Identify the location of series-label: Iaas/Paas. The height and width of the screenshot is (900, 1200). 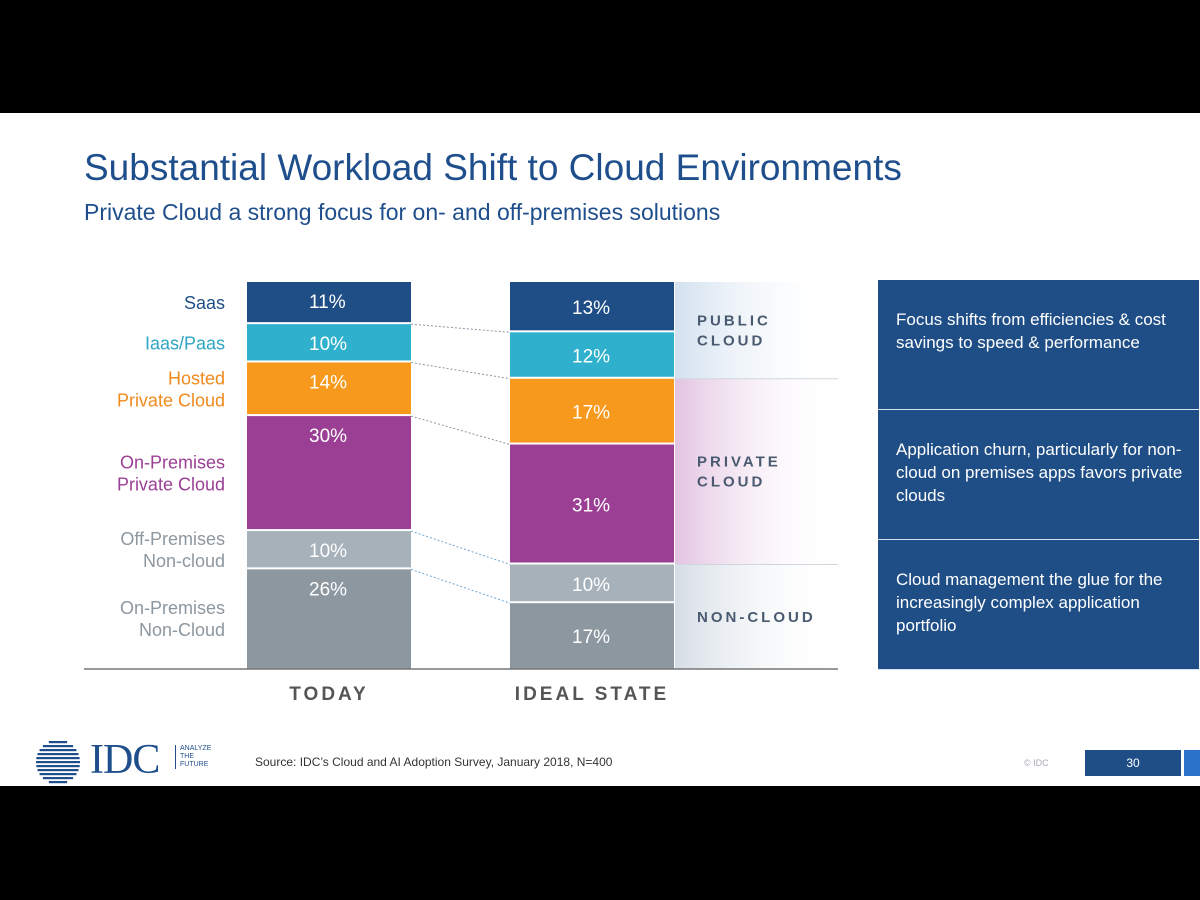
(185, 343).